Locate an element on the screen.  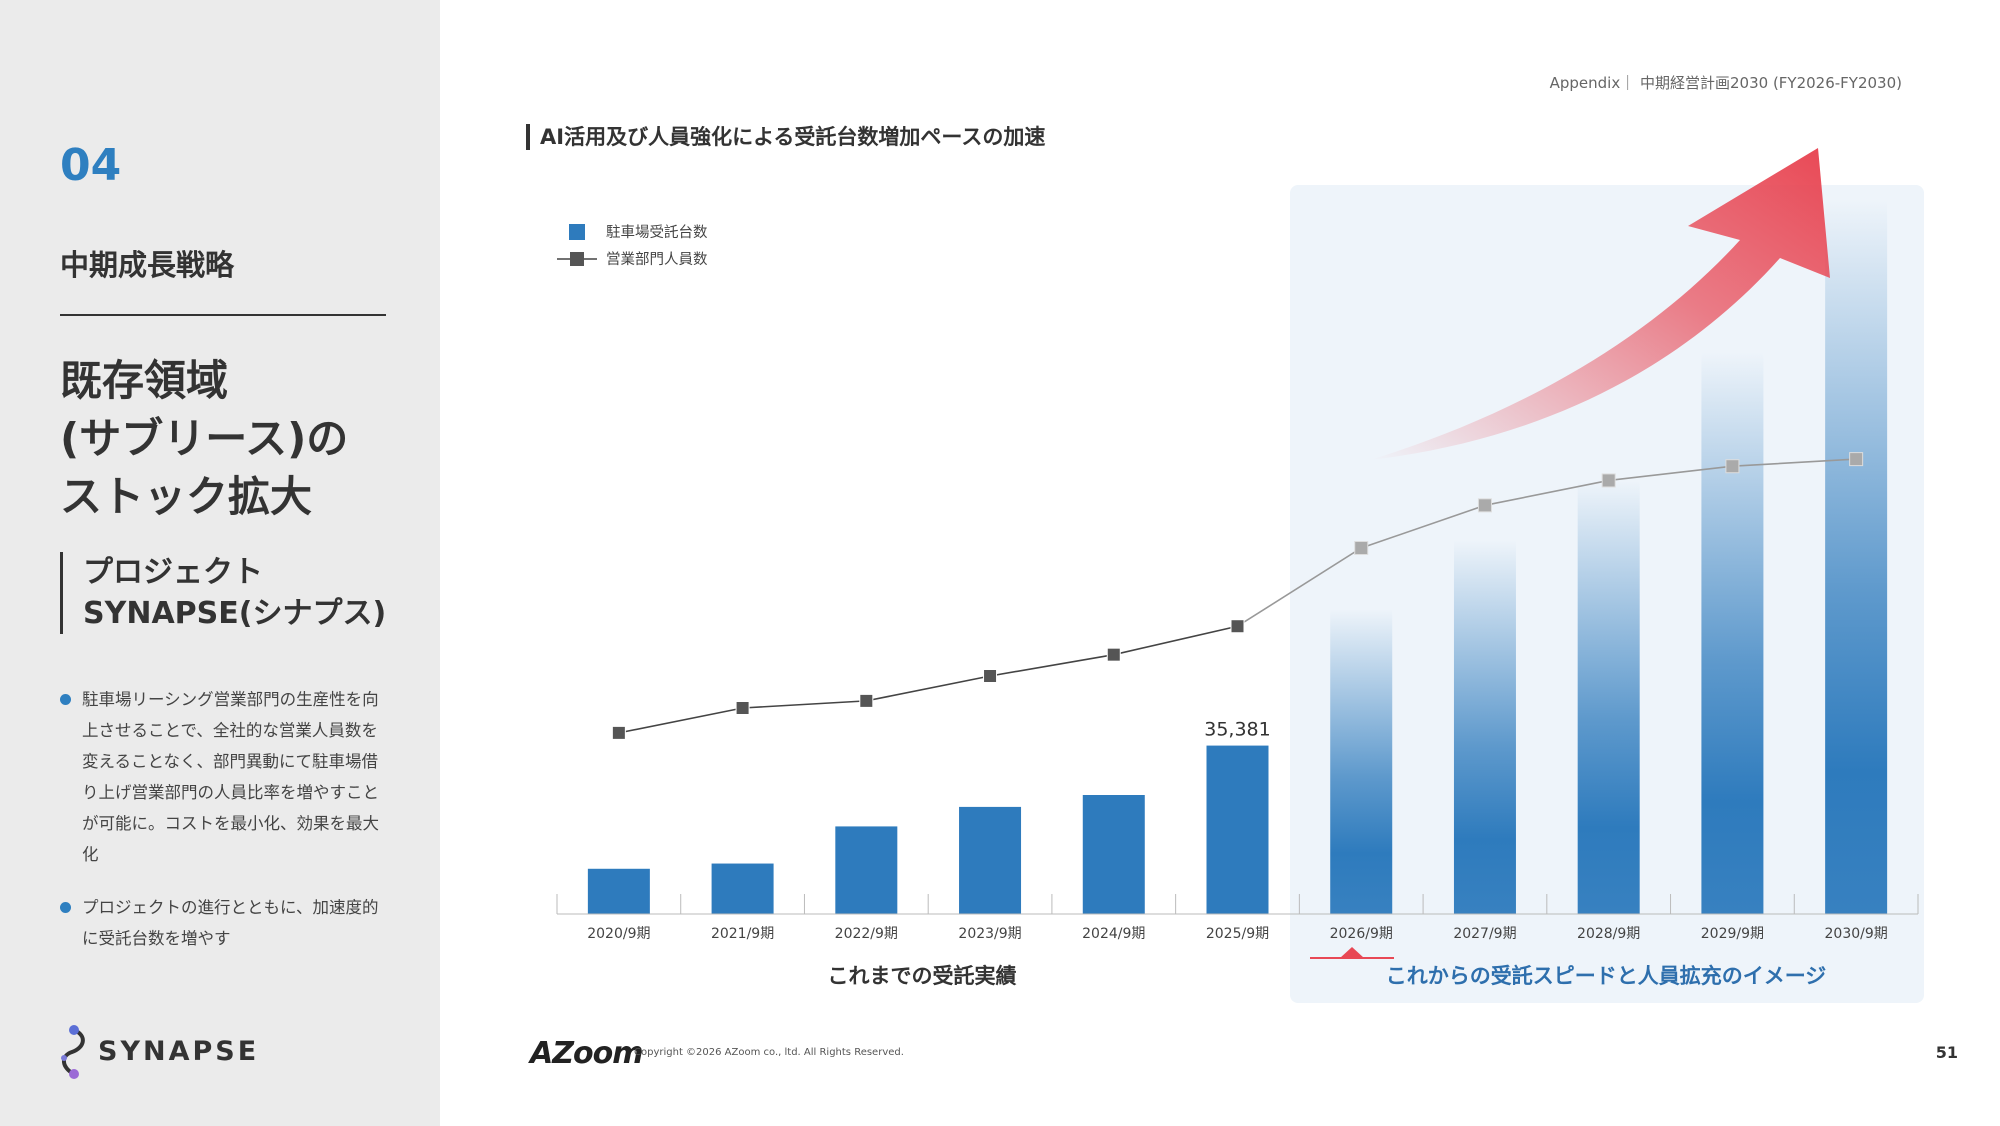
legend: 駐車場受託台数 営業部門人員数 is located at coordinates (632, 246).